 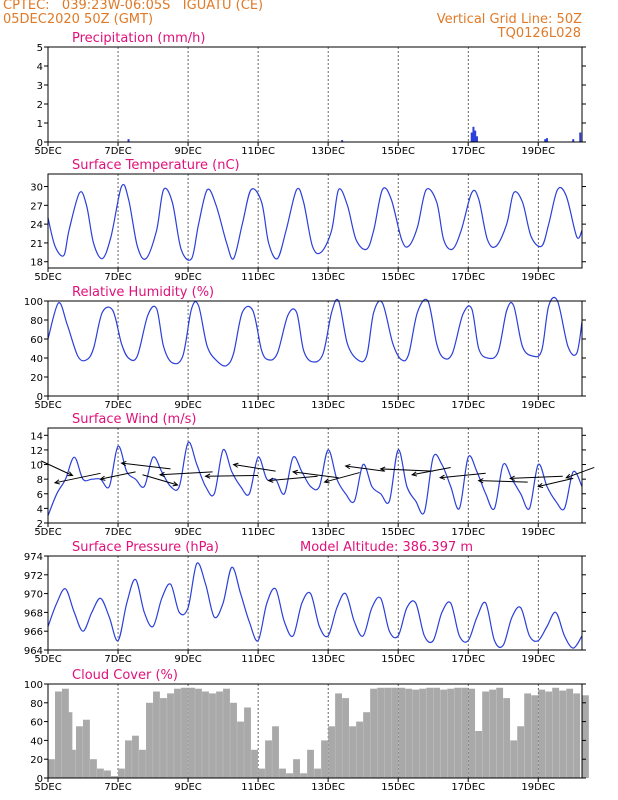 What do you see at coordinates (143, 292) in the screenshot?
I see `humidity-title: Relative Humidity (%)` at bounding box center [143, 292].